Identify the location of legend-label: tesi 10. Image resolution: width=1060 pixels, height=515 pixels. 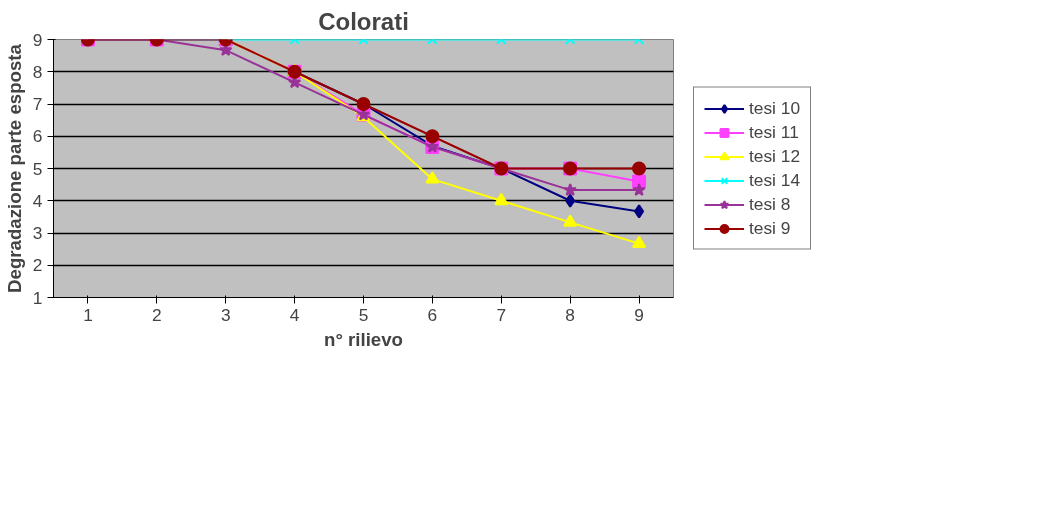
(775, 108).